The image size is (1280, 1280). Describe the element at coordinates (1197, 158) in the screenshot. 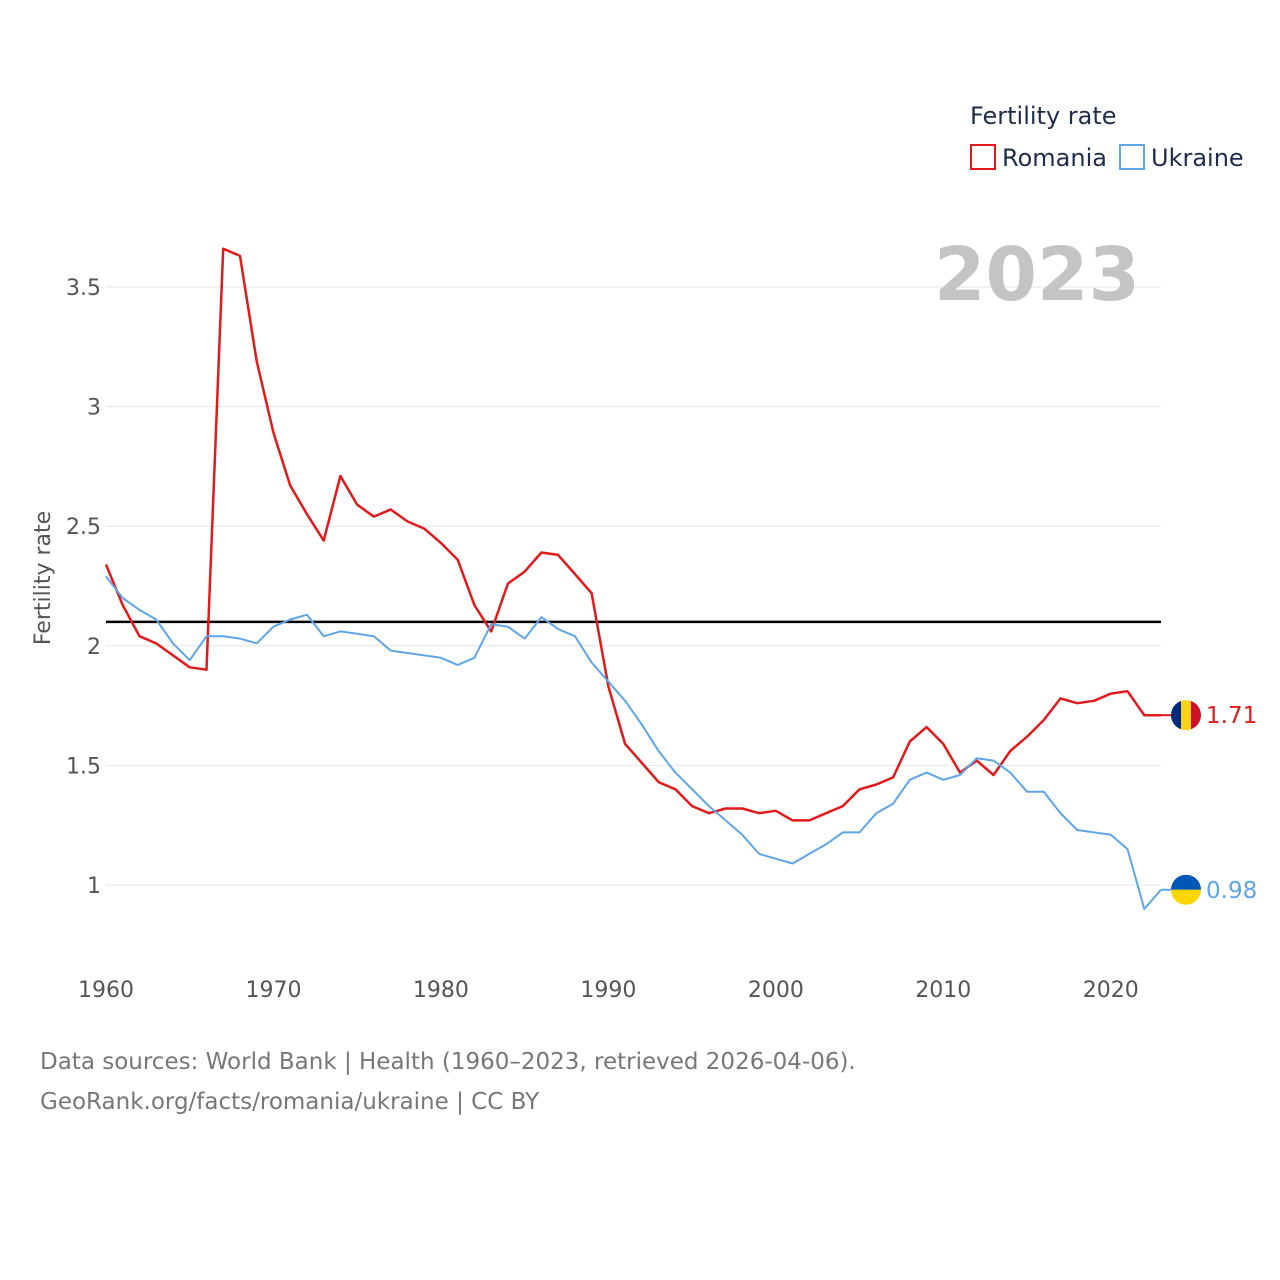

I see `legend-label-ukraine: Ukraine` at that location.